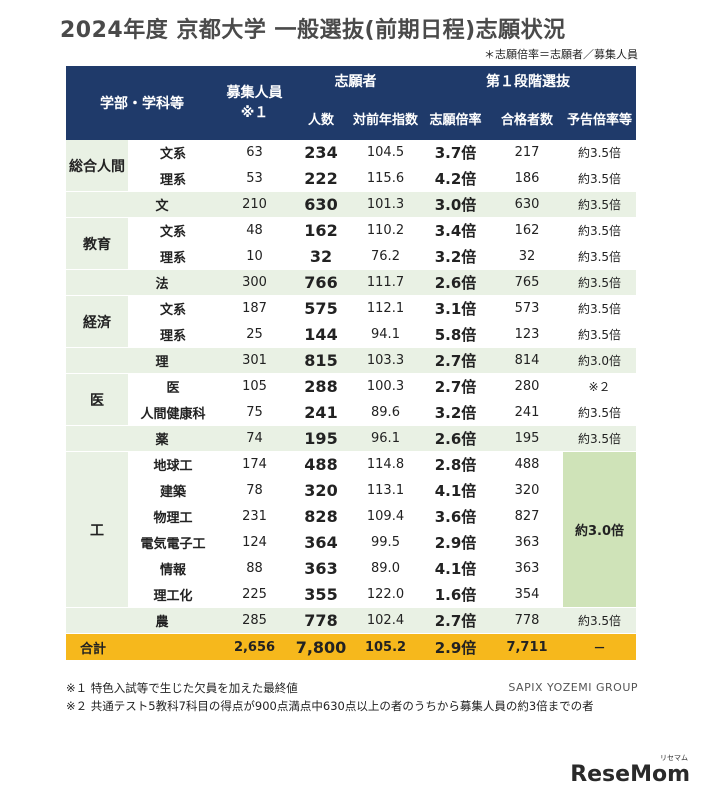  I want to click on prev-index-cell: 100.3, so click(385, 386).